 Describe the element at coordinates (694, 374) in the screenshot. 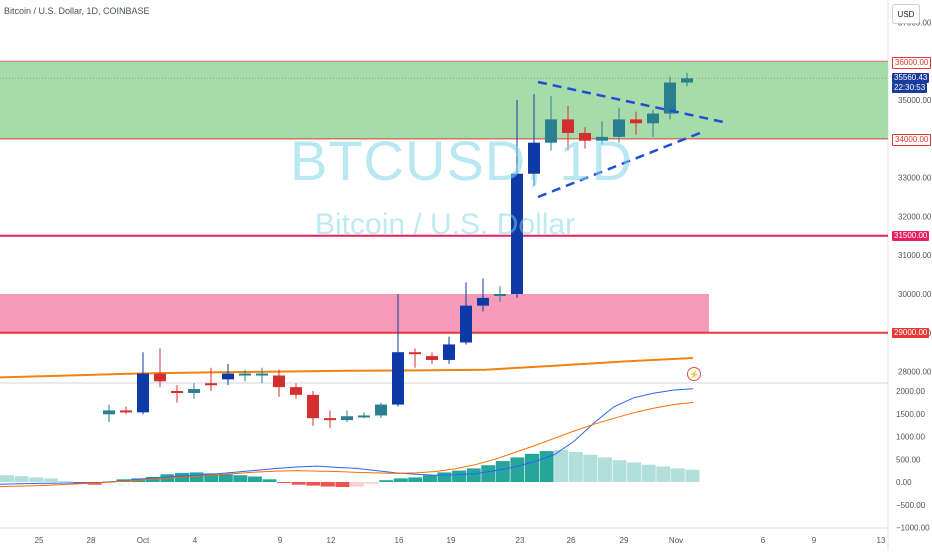

I see `lightning-icon: ⚡` at that location.